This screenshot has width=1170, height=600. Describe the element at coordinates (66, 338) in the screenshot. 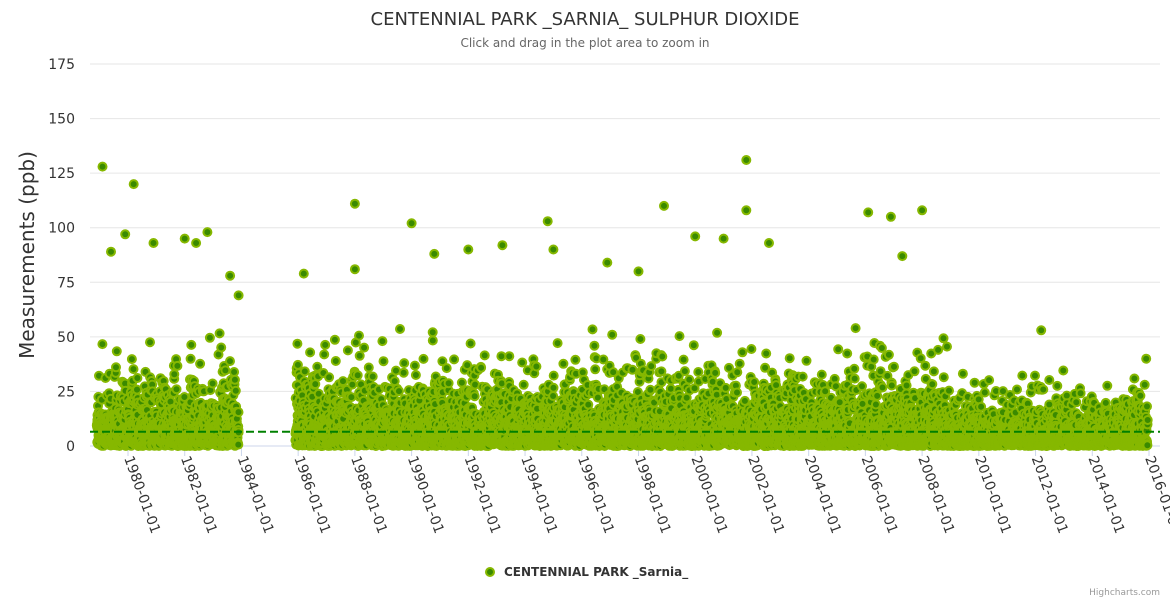

I see `y-tick-label: 50` at that location.